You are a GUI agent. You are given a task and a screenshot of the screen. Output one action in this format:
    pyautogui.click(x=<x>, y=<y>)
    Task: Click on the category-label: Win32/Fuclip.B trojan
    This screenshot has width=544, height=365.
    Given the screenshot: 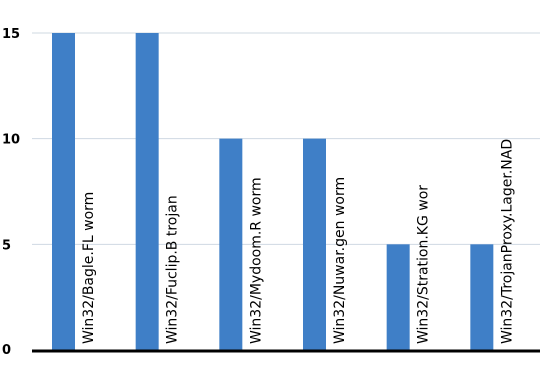 What is the action you would take?
    pyautogui.click(x=173, y=269)
    